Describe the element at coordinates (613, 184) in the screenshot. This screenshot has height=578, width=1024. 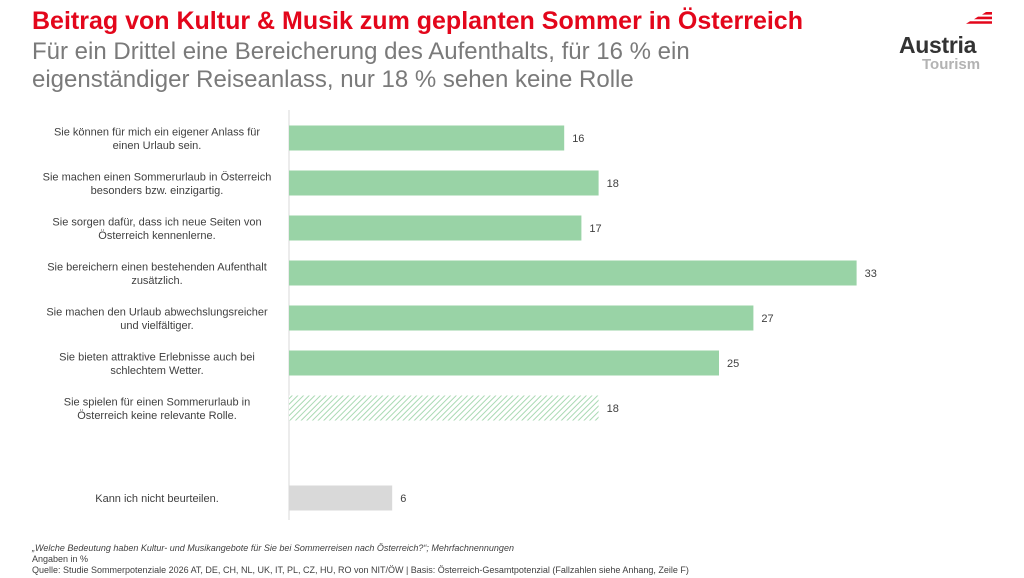
I see `value-label-2: 18` at that location.